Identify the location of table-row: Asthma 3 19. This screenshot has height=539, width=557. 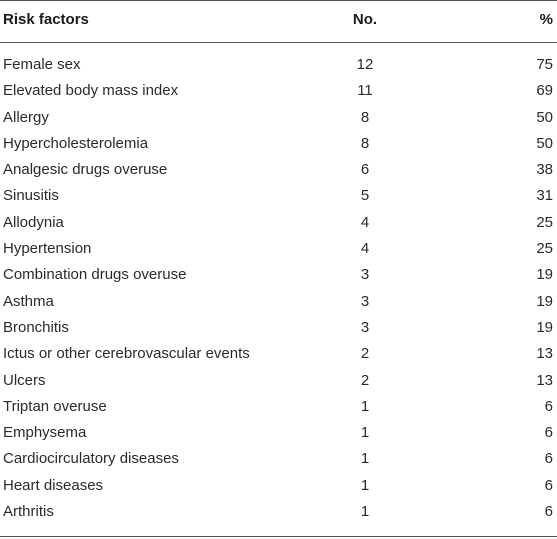
(278, 303).